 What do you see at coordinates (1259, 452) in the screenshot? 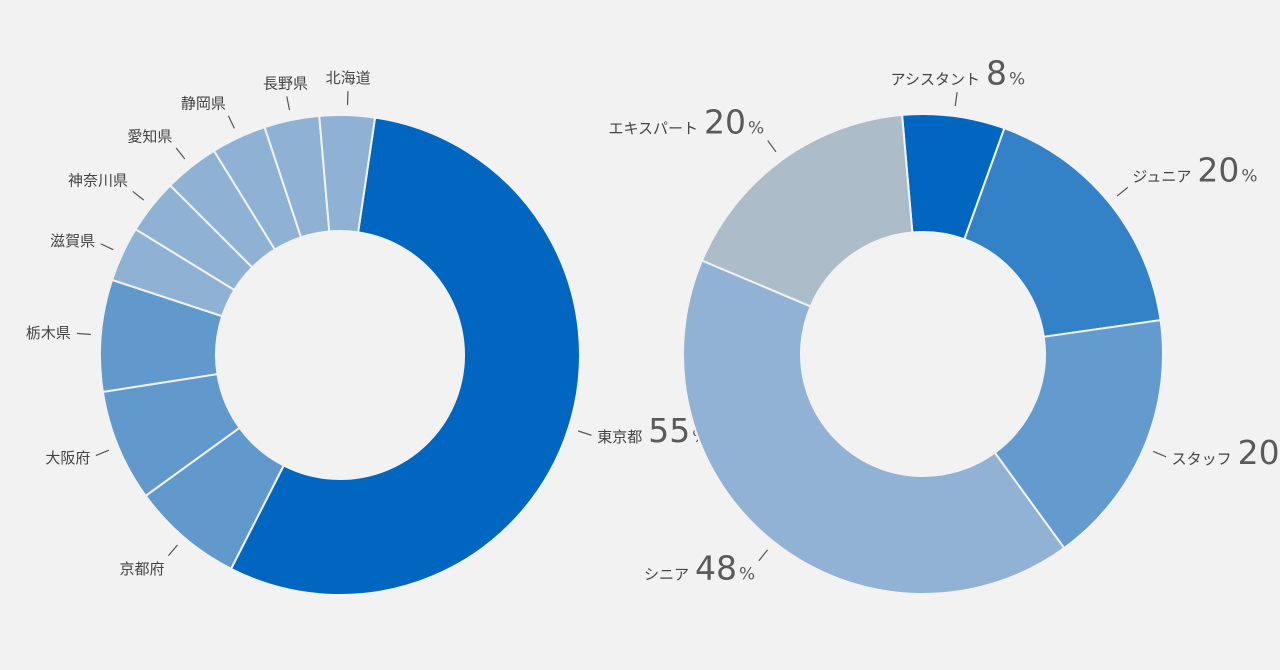
I see `slice-value-level-2: 20` at bounding box center [1259, 452].